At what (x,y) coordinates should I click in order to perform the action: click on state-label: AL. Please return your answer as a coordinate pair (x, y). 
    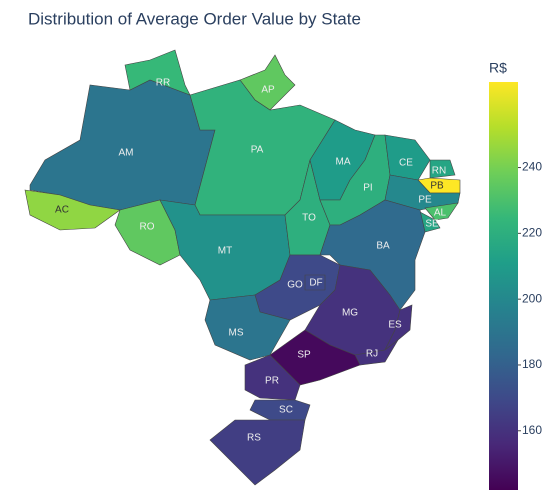
    Looking at the image, I should click on (440, 213).